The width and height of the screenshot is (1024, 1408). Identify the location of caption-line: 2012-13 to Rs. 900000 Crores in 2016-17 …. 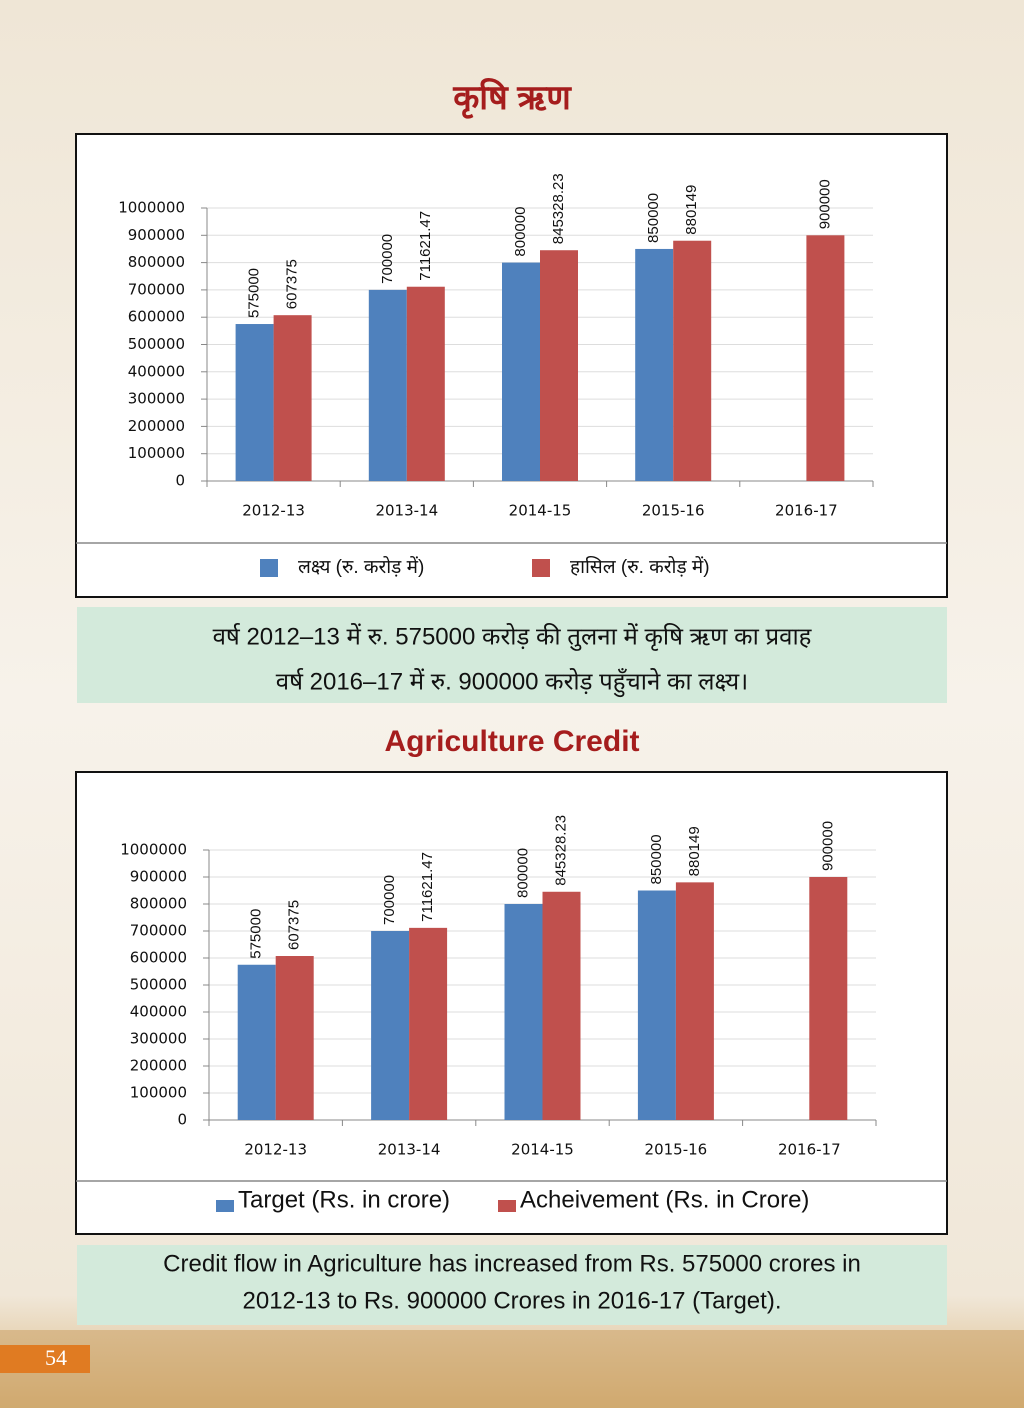
(512, 1300).